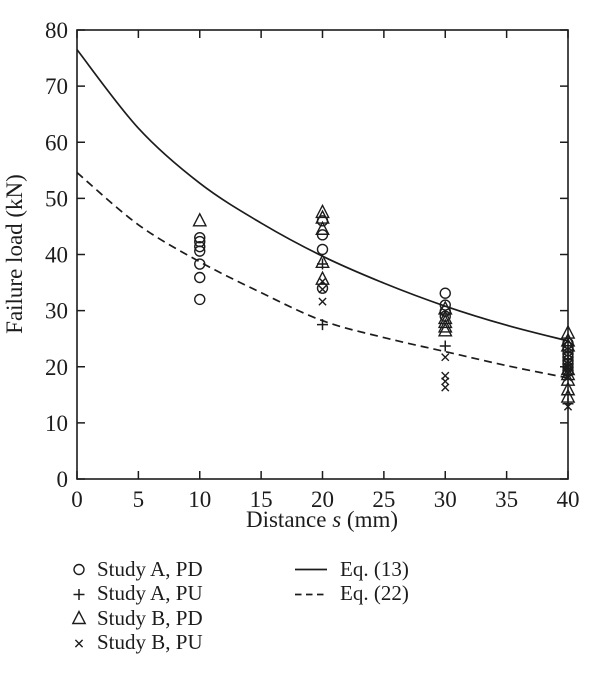 The width and height of the screenshot is (600, 677). I want to click on y-tick-label: 20, so click(56, 367).